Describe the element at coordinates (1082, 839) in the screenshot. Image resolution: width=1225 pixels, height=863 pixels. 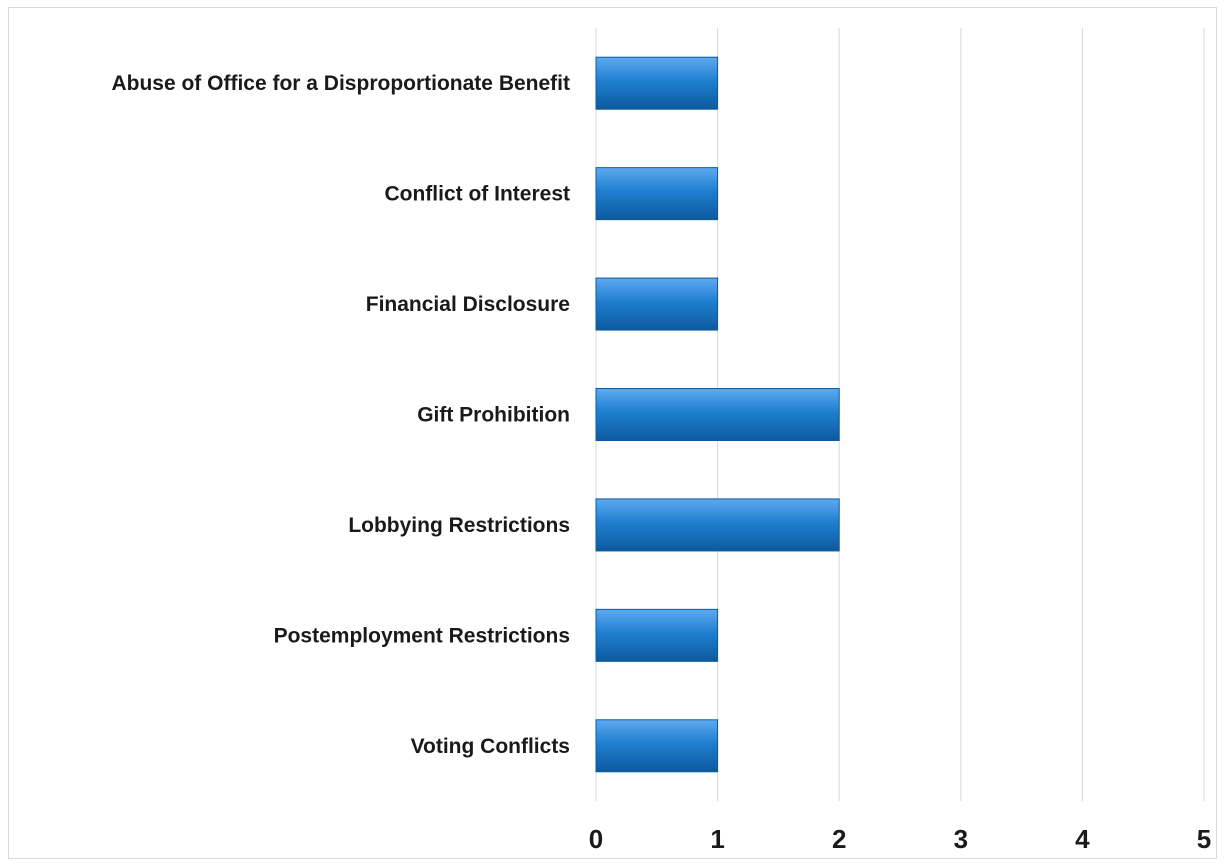
I see `x-tick-label: 4` at that location.